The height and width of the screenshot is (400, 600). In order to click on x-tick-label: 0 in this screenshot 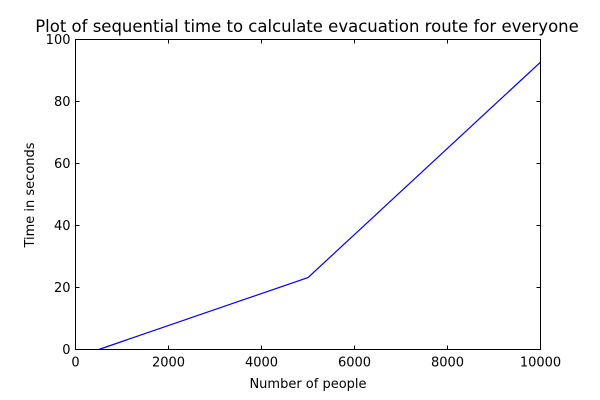, I will do `click(75, 363)`.